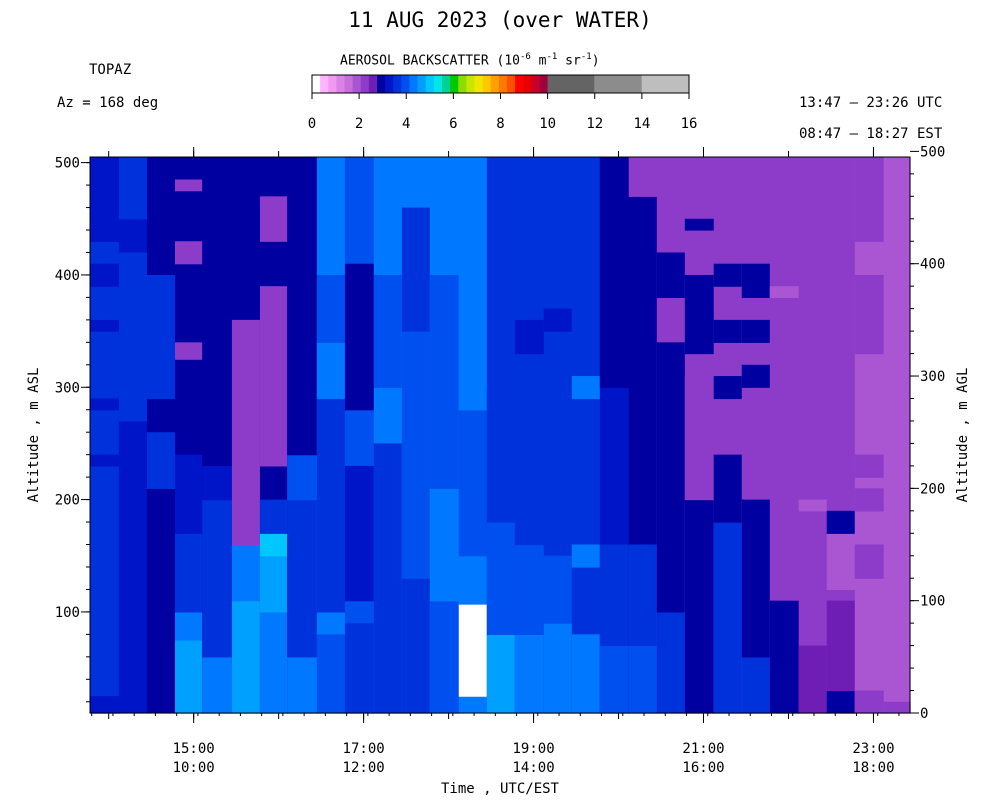 This screenshot has height=800, width=1000. Describe the element at coordinates (500, 124) in the screenshot. I see `colorbar-tick-label: 8` at that location.